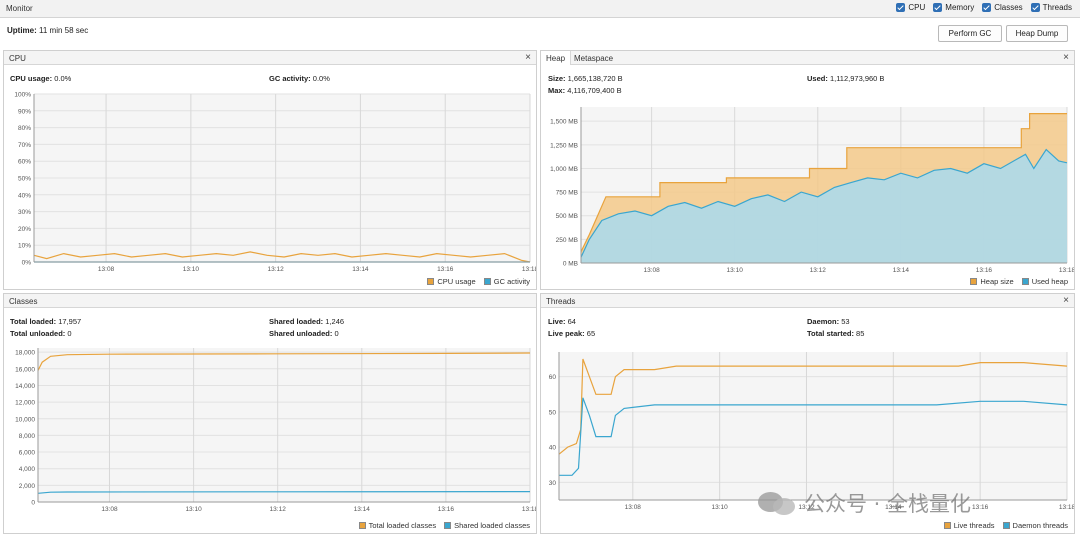  I want to click on heap-max-stat: Max: 4,116,709,400 B, so click(585, 90).